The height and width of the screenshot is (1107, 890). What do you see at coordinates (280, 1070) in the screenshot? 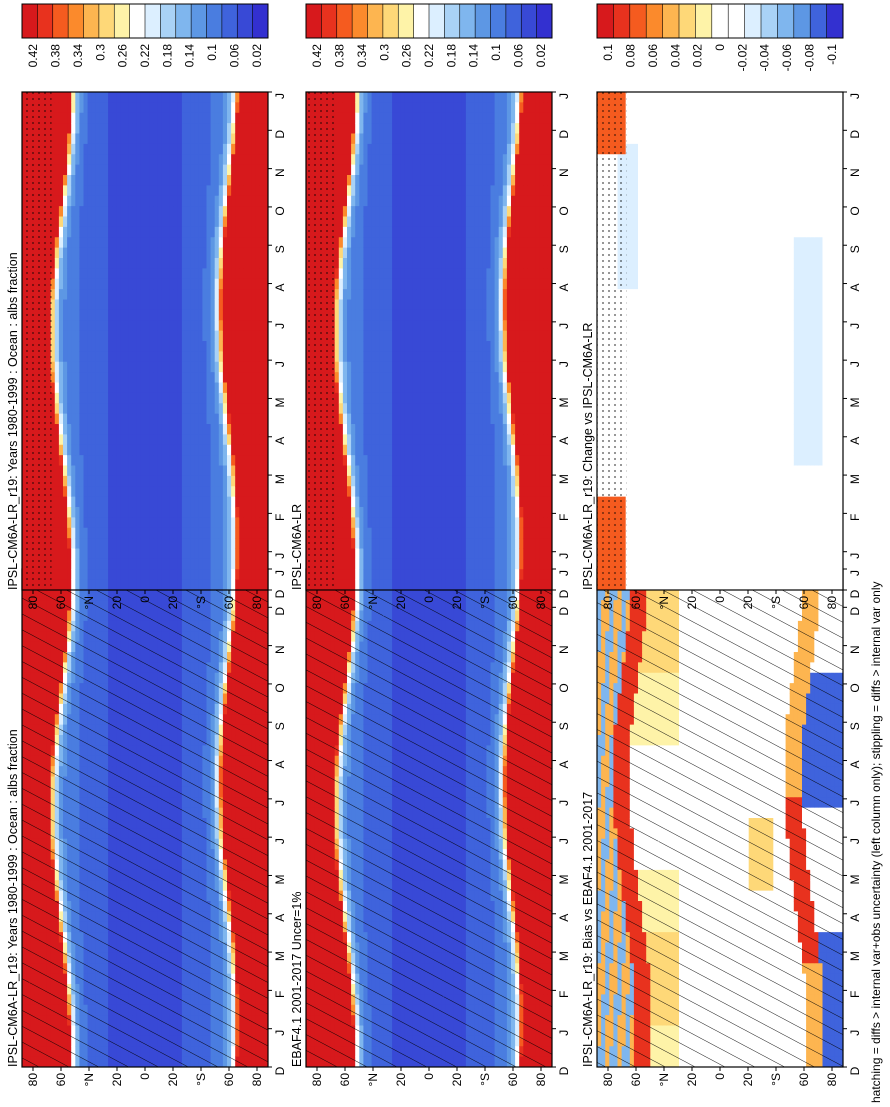
I see `month-tick-label: D` at bounding box center [280, 1070].